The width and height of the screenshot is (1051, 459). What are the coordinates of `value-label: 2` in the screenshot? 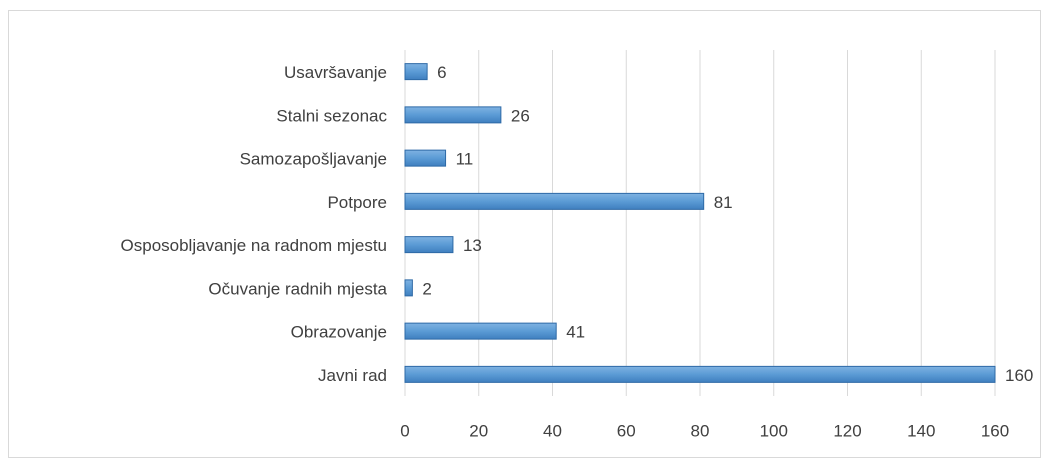 It's located at (426, 288).